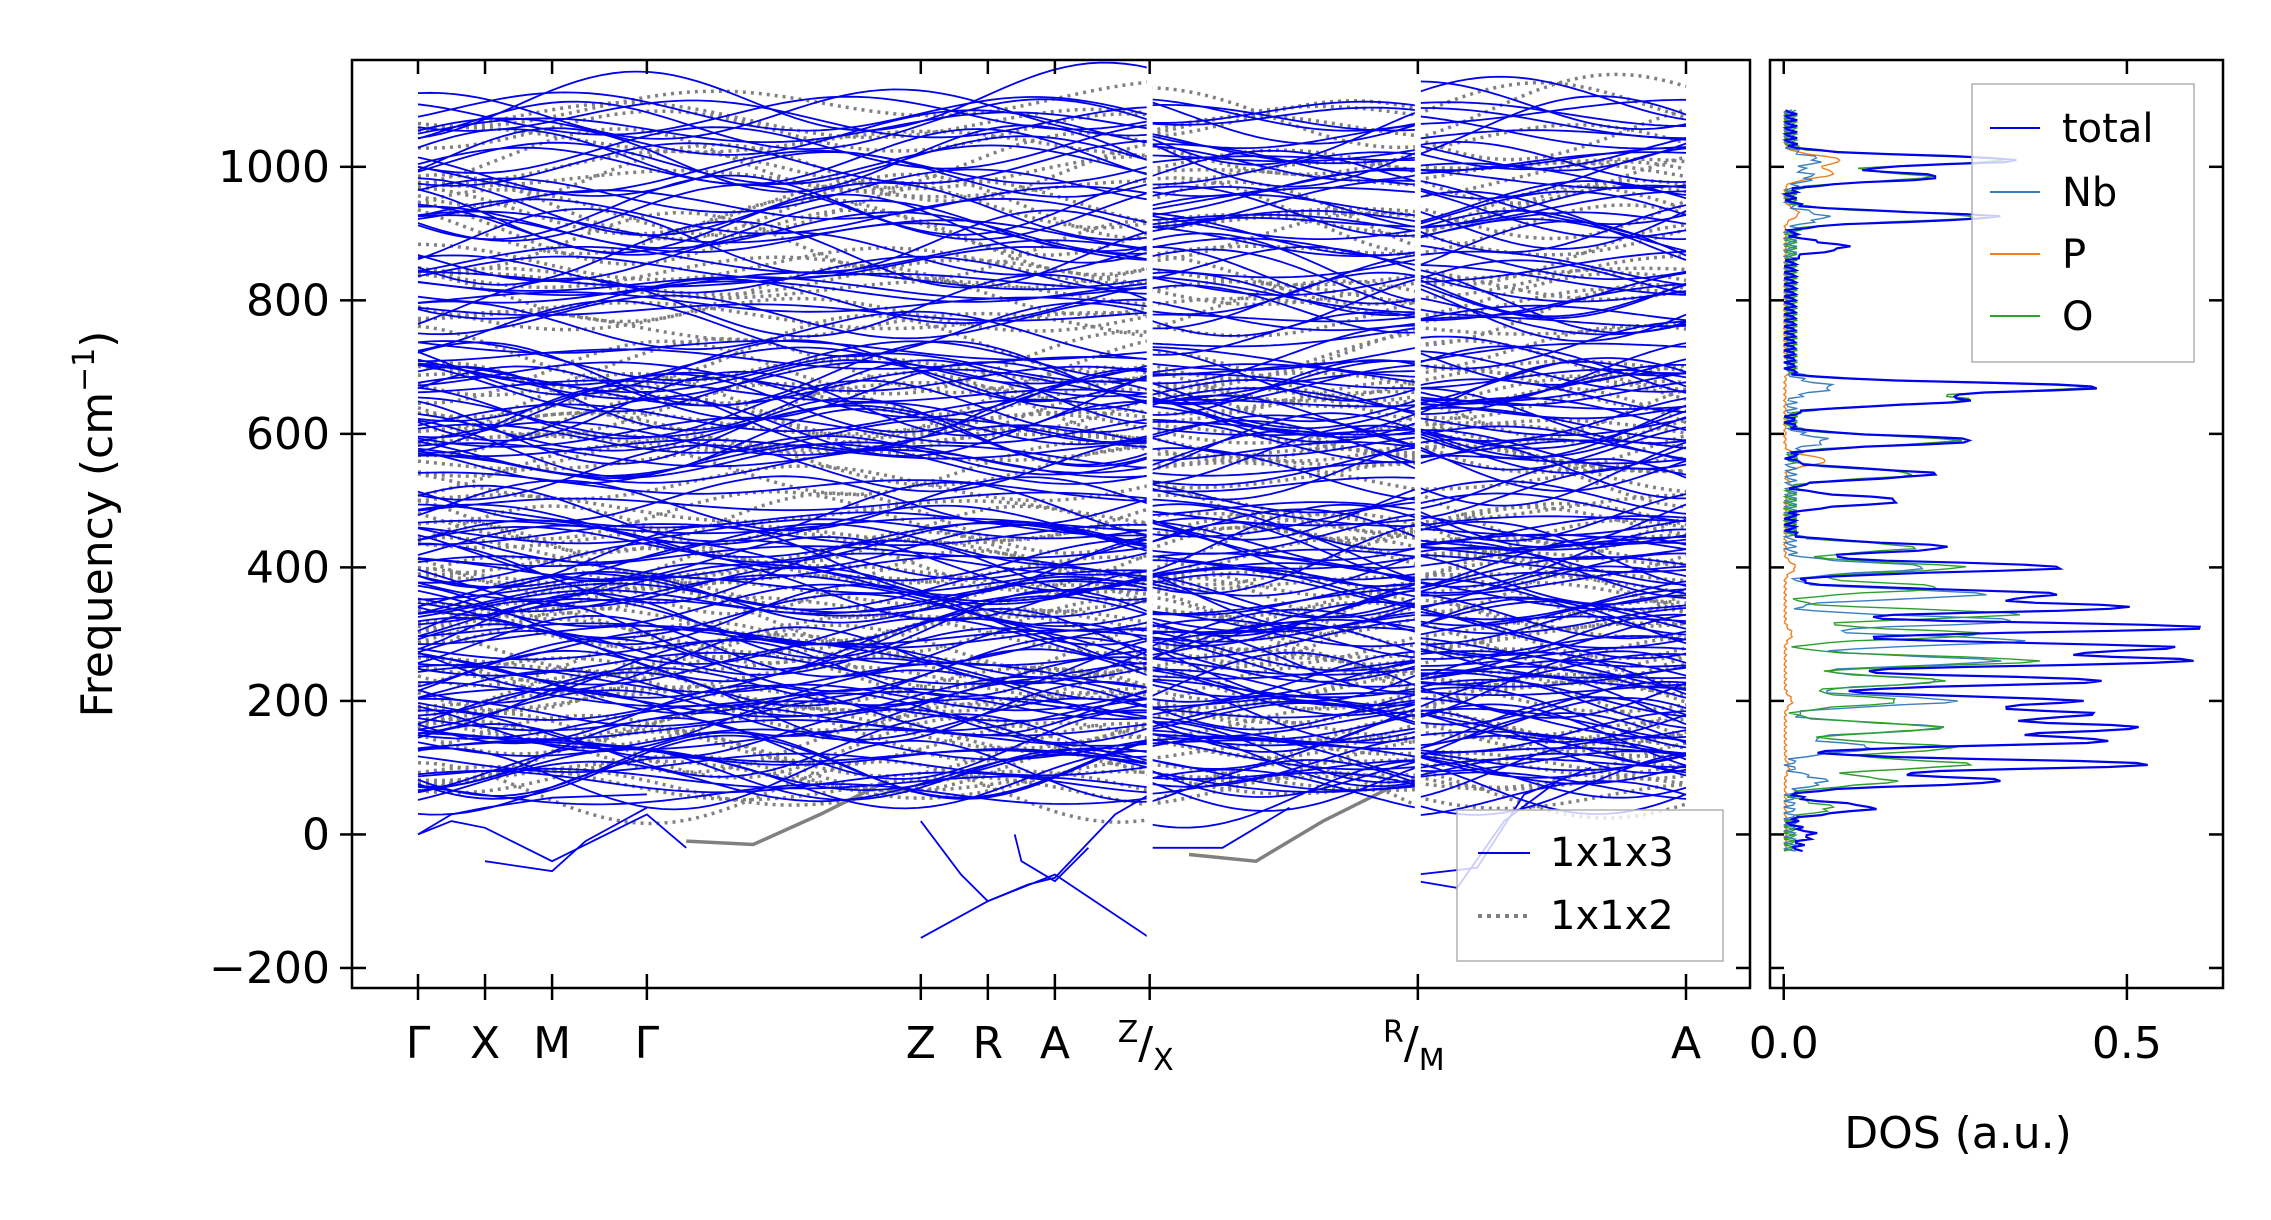 This screenshot has width=2271, height=1220. Describe the element at coordinates (2089, 193) in the screenshot. I see `legend-label-nb: Nb` at that location.